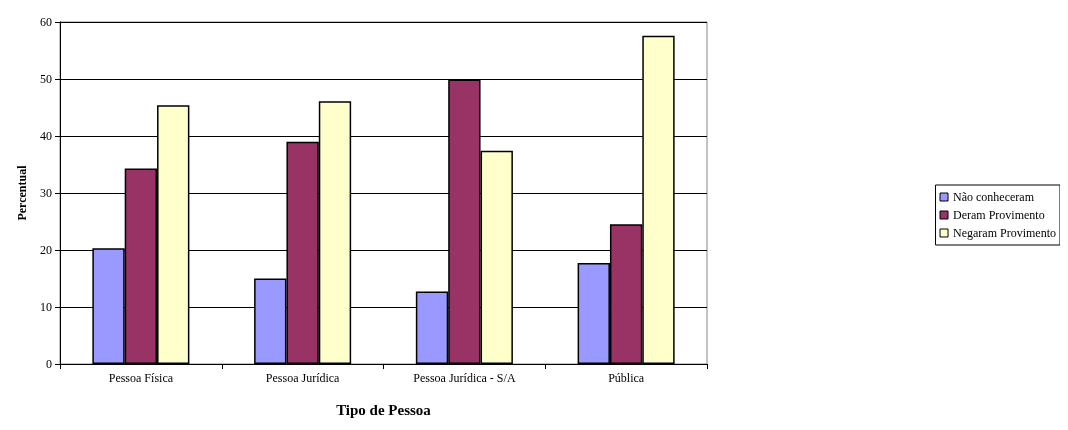 The height and width of the screenshot is (430, 1068). What do you see at coordinates (626, 378) in the screenshot?
I see `x-tick-label: Pública` at bounding box center [626, 378].